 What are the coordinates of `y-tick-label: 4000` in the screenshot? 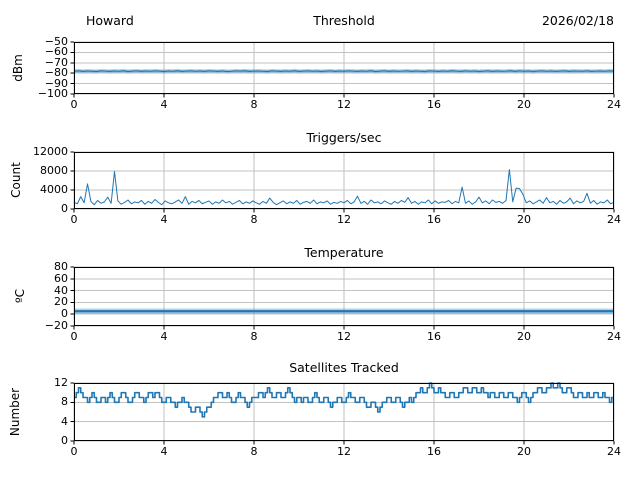 It's located at (54, 189).